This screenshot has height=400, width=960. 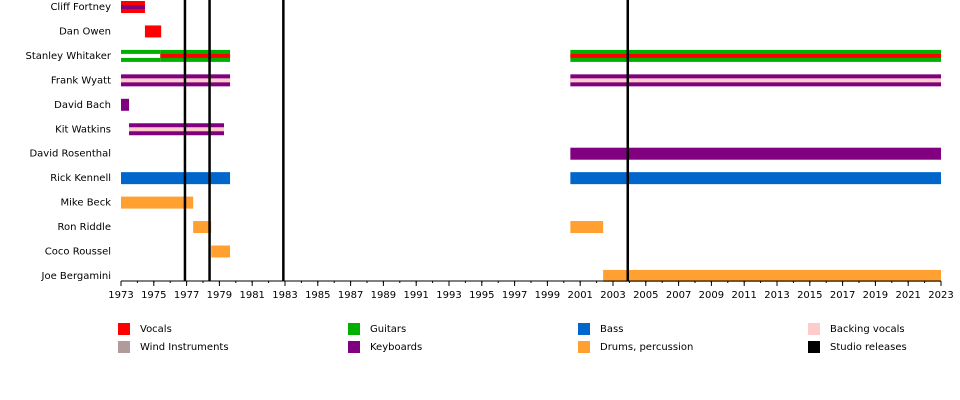 What do you see at coordinates (875, 295) in the screenshot?
I see `x-tick-label: 2019` at bounding box center [875, 295].